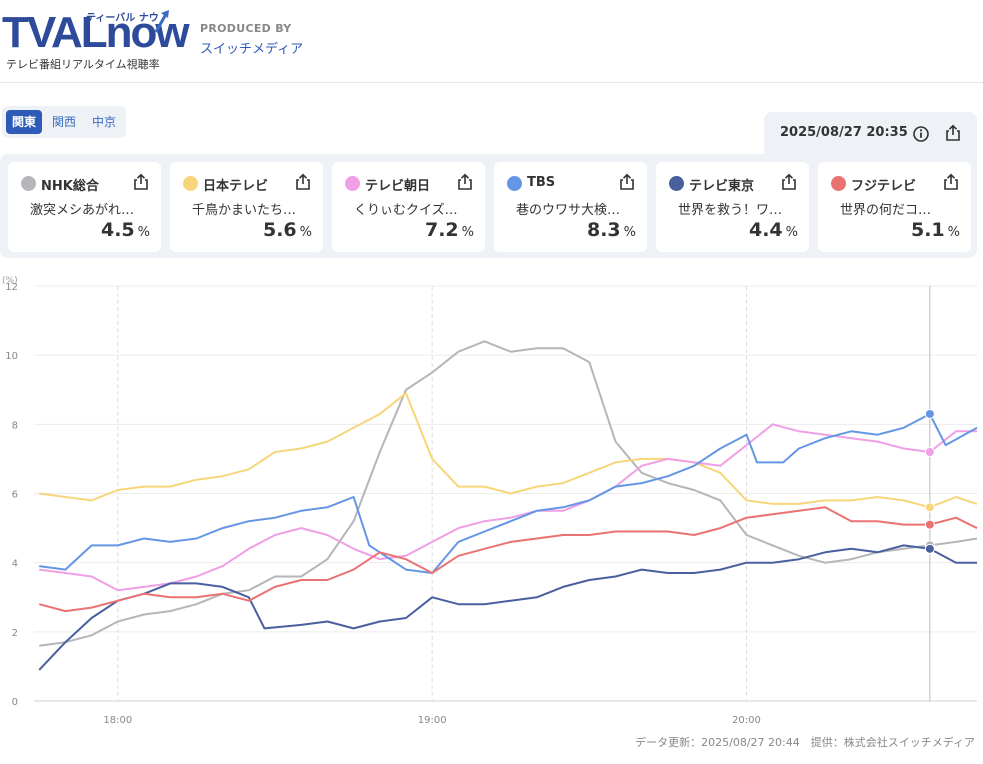 The width and height of the screenshot is (983, 764). Describe the element at coordinates (603, 230) in the screenshot. I see `rating-number: 8.3` at that location.